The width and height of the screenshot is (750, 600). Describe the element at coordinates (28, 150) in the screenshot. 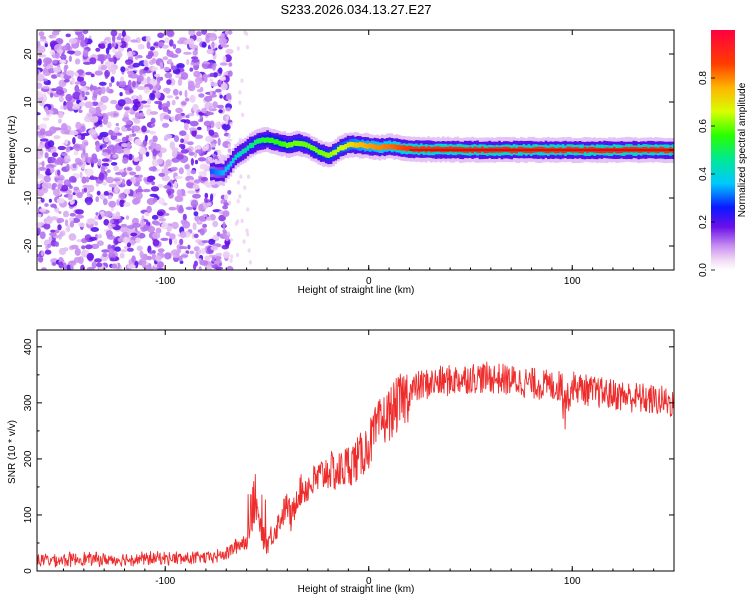

I see `spectrogram-y-tick-label: 0` at that location.